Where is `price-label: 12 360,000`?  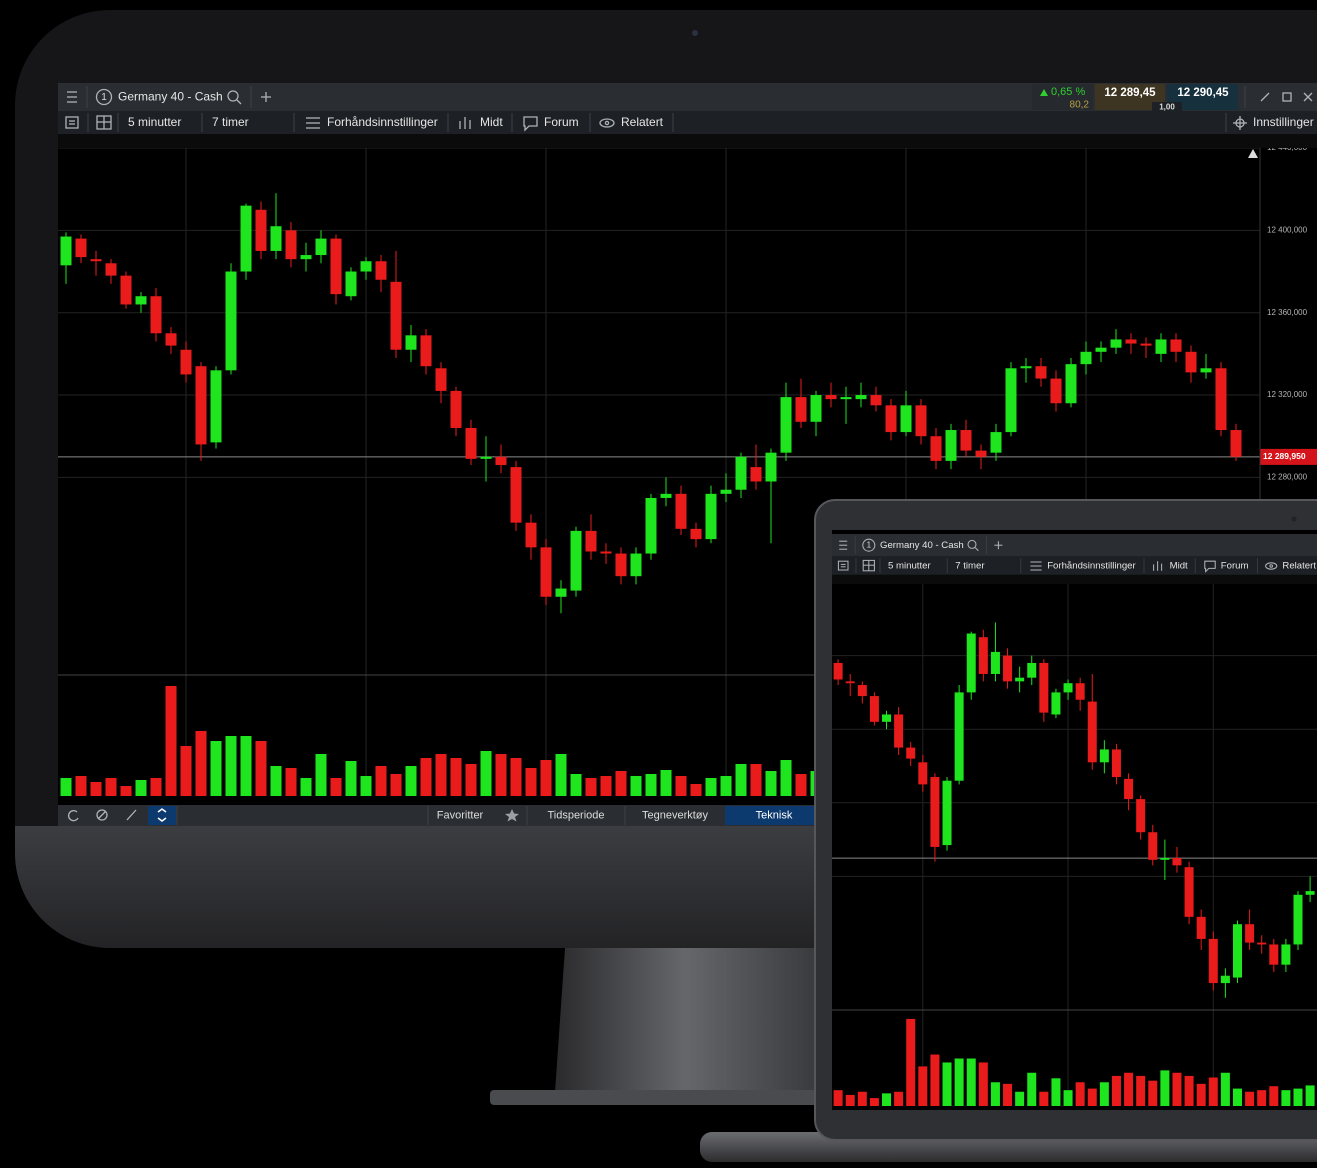 price-label: 12 360,000 is located at coordinates (1287, 312).